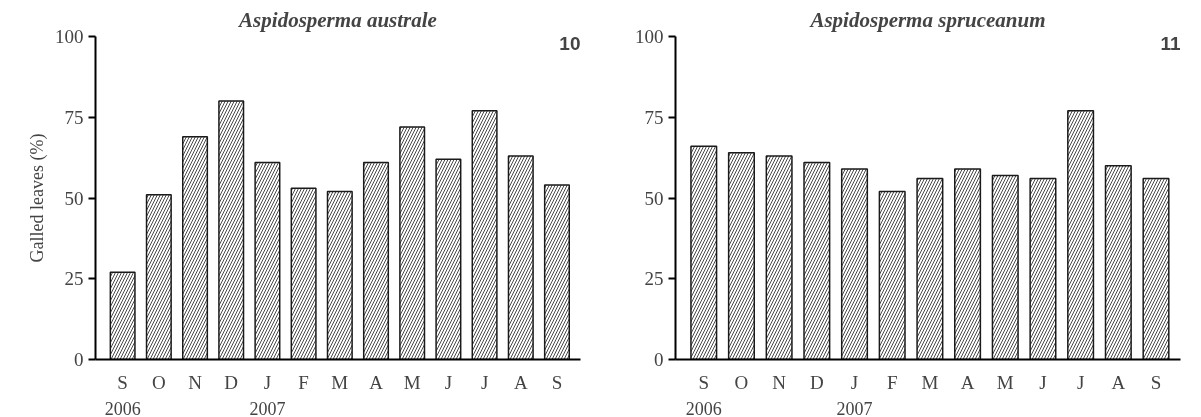 This screenshot has width=1201, height=417. Describe the element at coordinates (37, 198) in the screenshot. I see `y-axis-title: Galled leaves (%)` at that location.